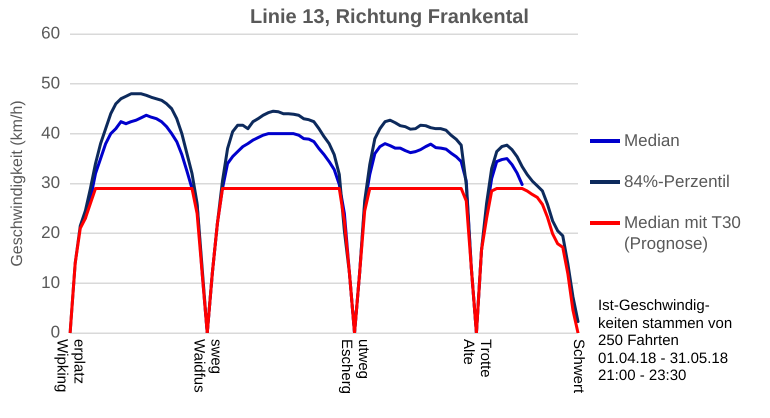  Describe the element at coordinates (50, 33) in the screenshot. I see `y-tick-label: 60` at that location.